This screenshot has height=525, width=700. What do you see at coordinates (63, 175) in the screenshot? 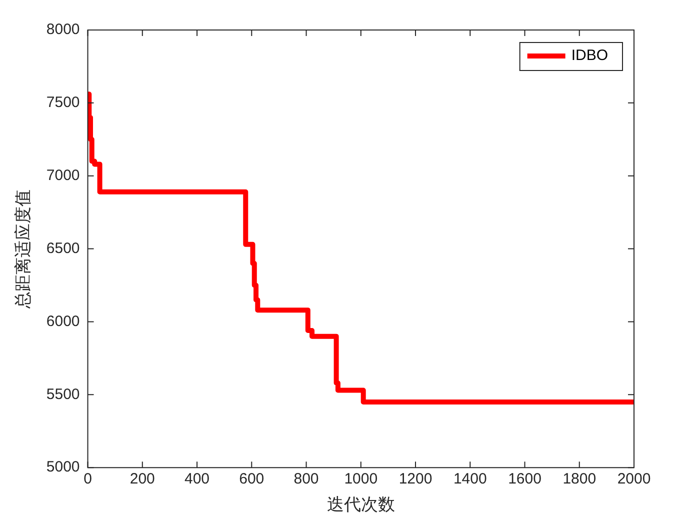
I see `y-tick-label: 7000` at bounding box center [63, 175].